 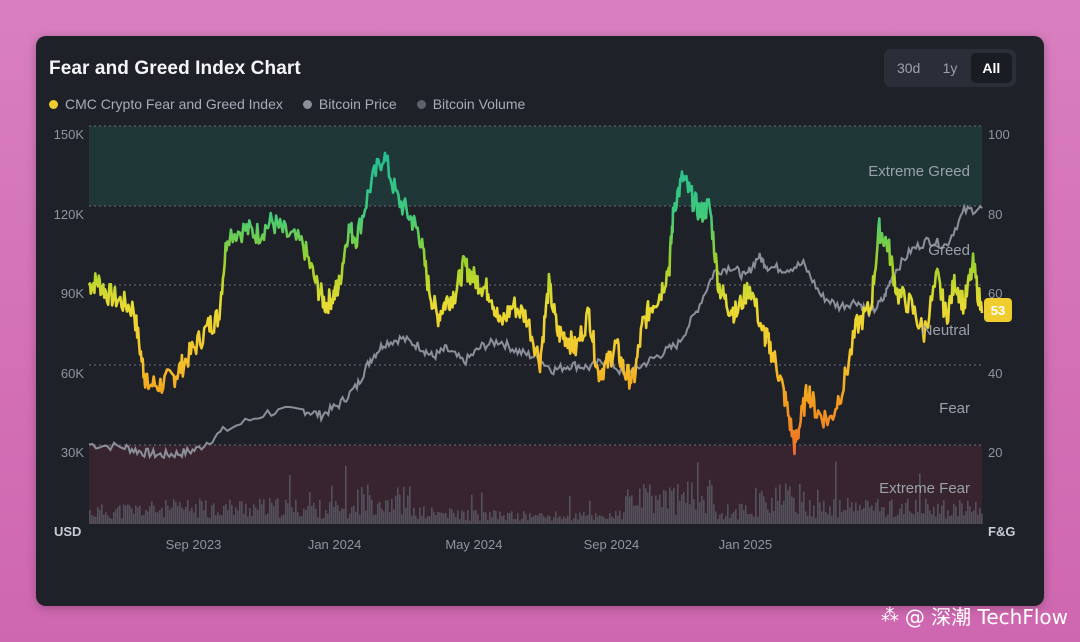 What do you see at coordinates (995, 452) in the screenshot?
I see `right-tick-20: 20` at bounding box center [995, 452].